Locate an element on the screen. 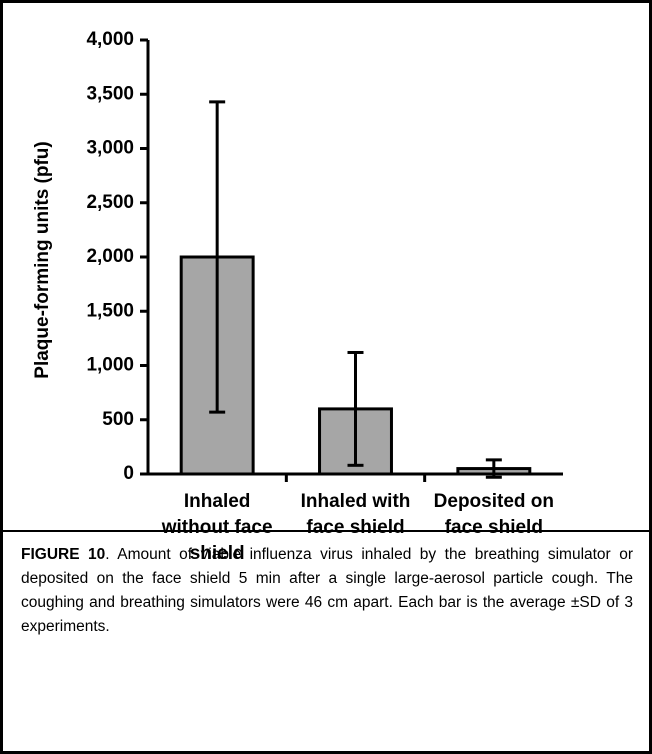  y-tick-label: 3,500 is located at coordinates (110, 93).